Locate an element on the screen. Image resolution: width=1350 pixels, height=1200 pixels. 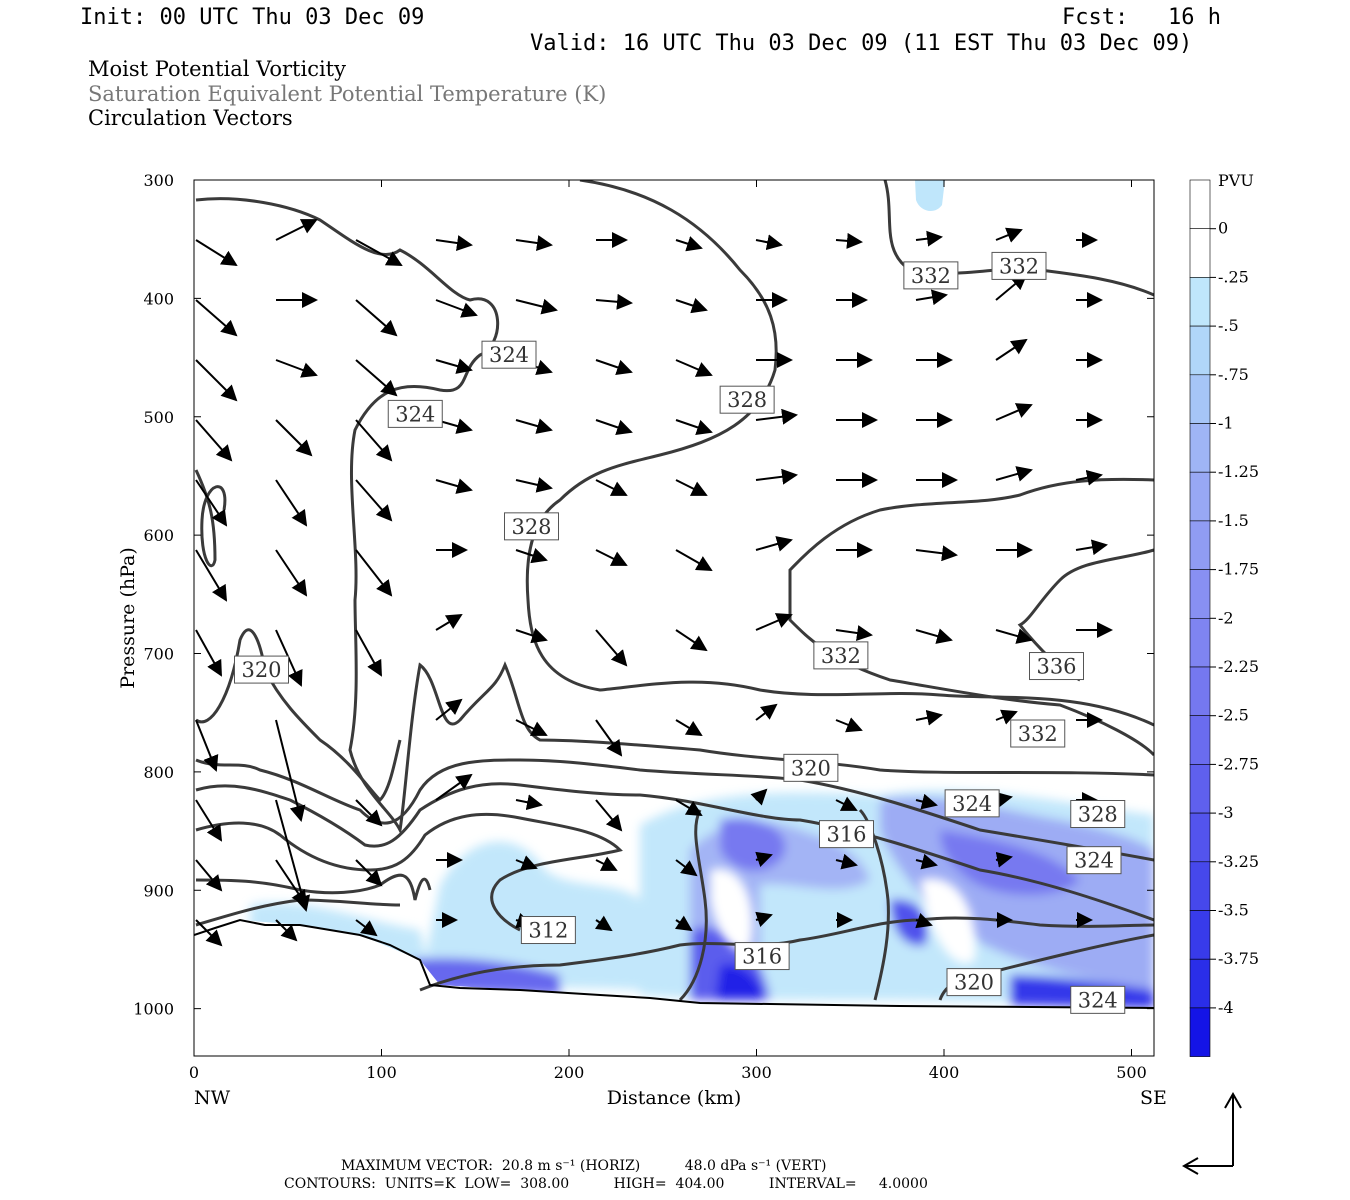
x-tick-label: 400 is located at coordinates (944, 1072).